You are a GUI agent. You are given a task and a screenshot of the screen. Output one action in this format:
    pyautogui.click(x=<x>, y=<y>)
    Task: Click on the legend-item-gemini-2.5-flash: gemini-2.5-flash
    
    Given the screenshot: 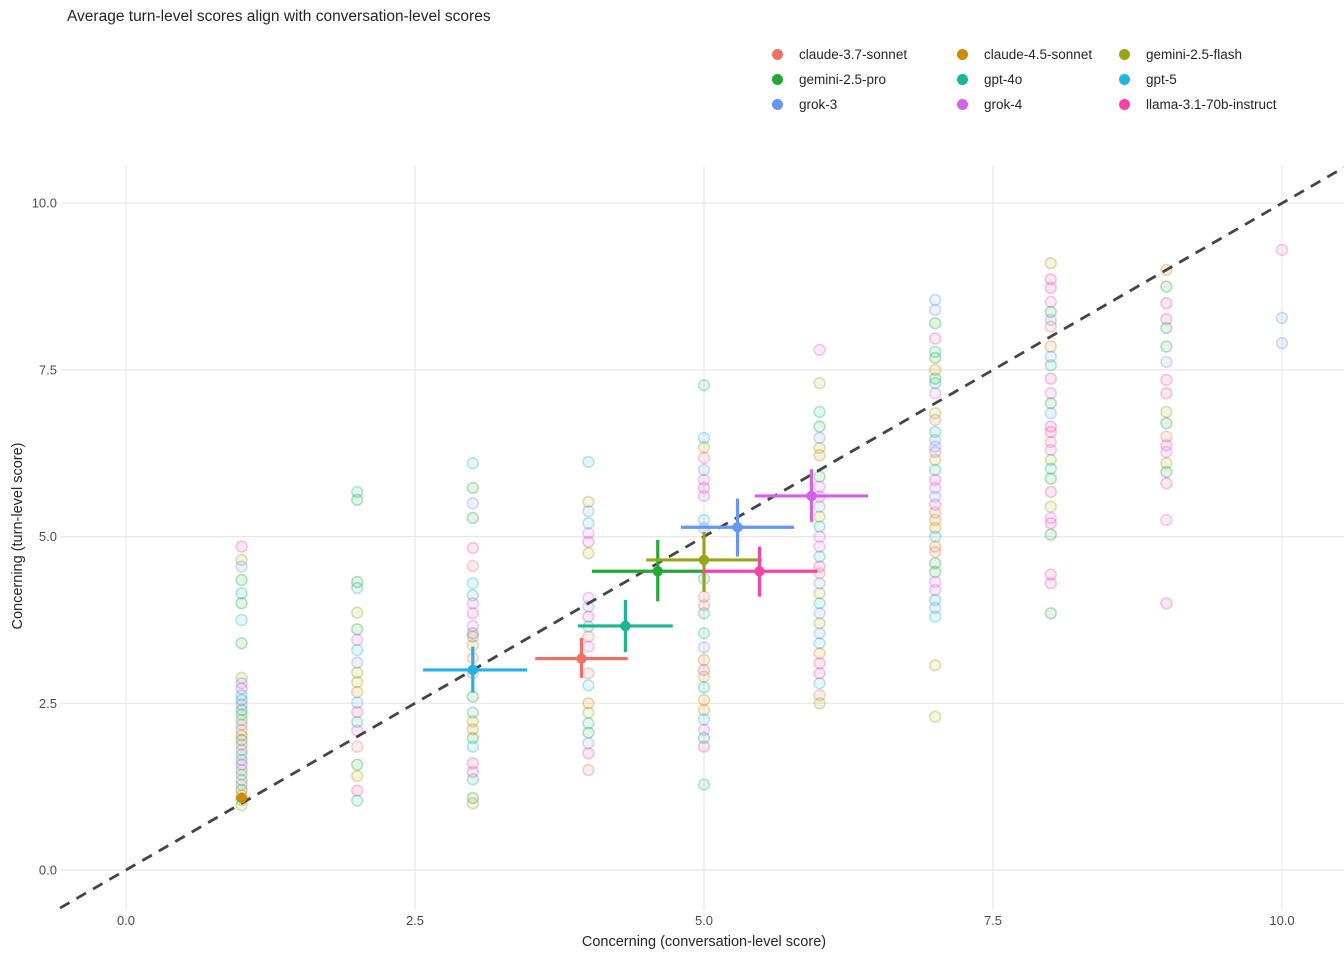 What is the action you would take?
    pyautogui.click(x=1227, y=54)
    